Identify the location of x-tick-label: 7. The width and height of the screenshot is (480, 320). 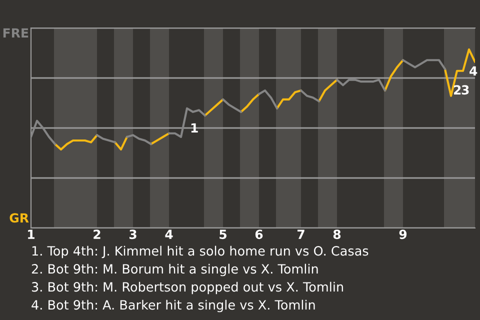
(300, 234).